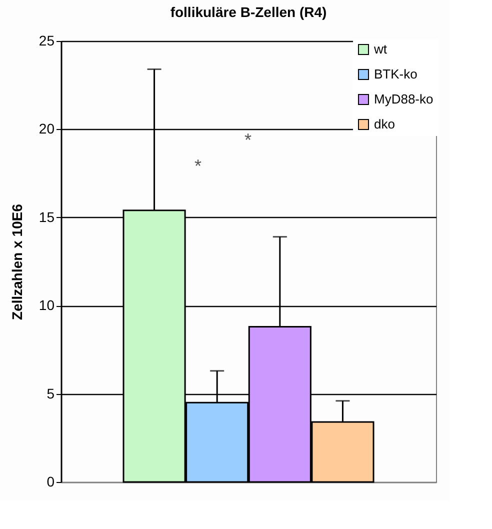  Describe the element at coordinates (380, 49) in the screenshot. I see `legend-label: wt` at that location.